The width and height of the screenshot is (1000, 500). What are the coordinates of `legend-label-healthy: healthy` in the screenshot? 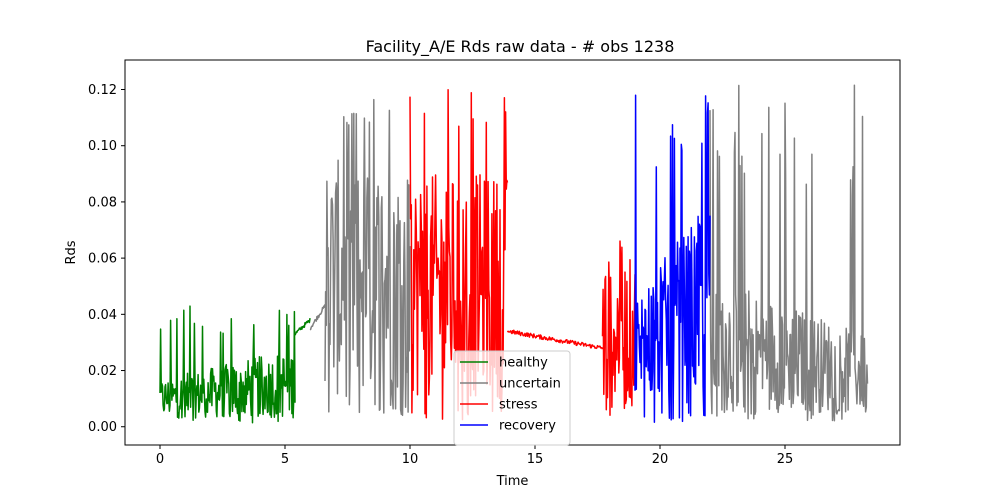 It's located at (523, 363).